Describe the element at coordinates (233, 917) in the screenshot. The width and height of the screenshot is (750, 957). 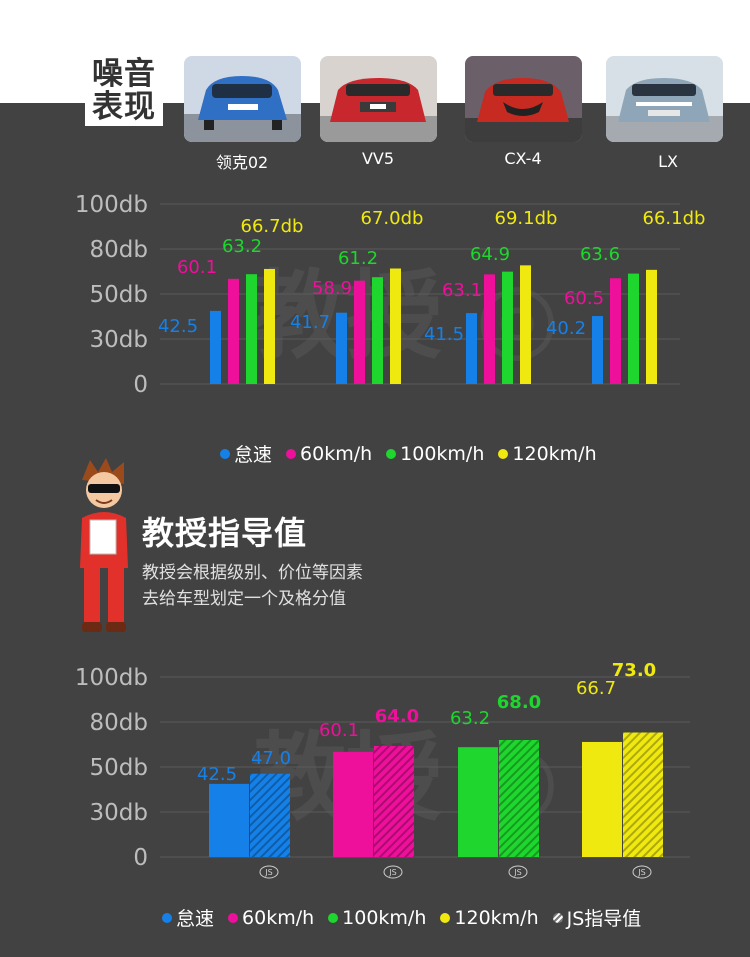
I see `legend2-60-dot` at that location.